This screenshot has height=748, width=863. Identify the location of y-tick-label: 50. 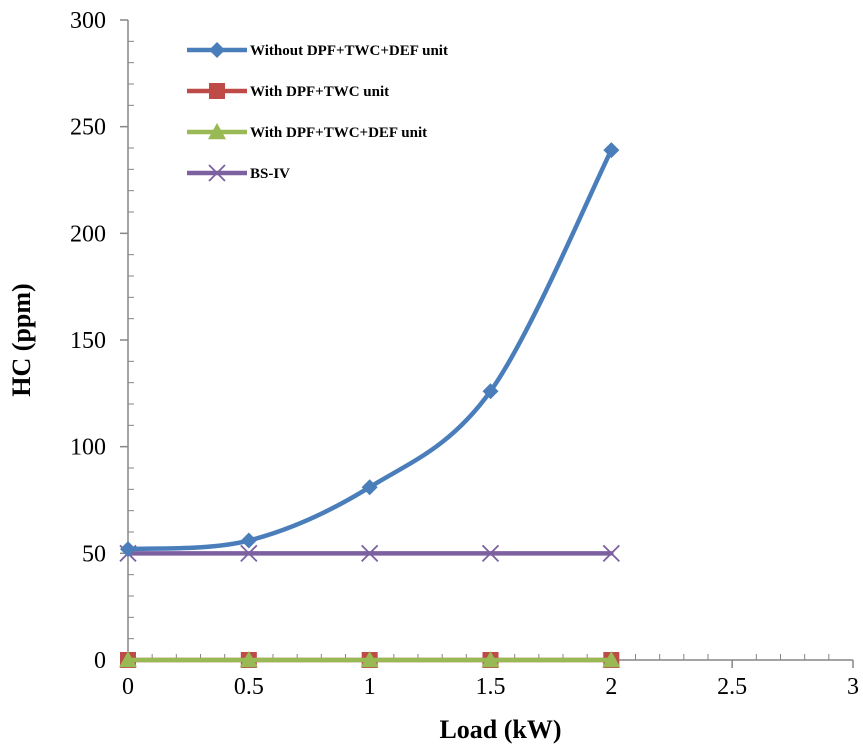
(94, 554).